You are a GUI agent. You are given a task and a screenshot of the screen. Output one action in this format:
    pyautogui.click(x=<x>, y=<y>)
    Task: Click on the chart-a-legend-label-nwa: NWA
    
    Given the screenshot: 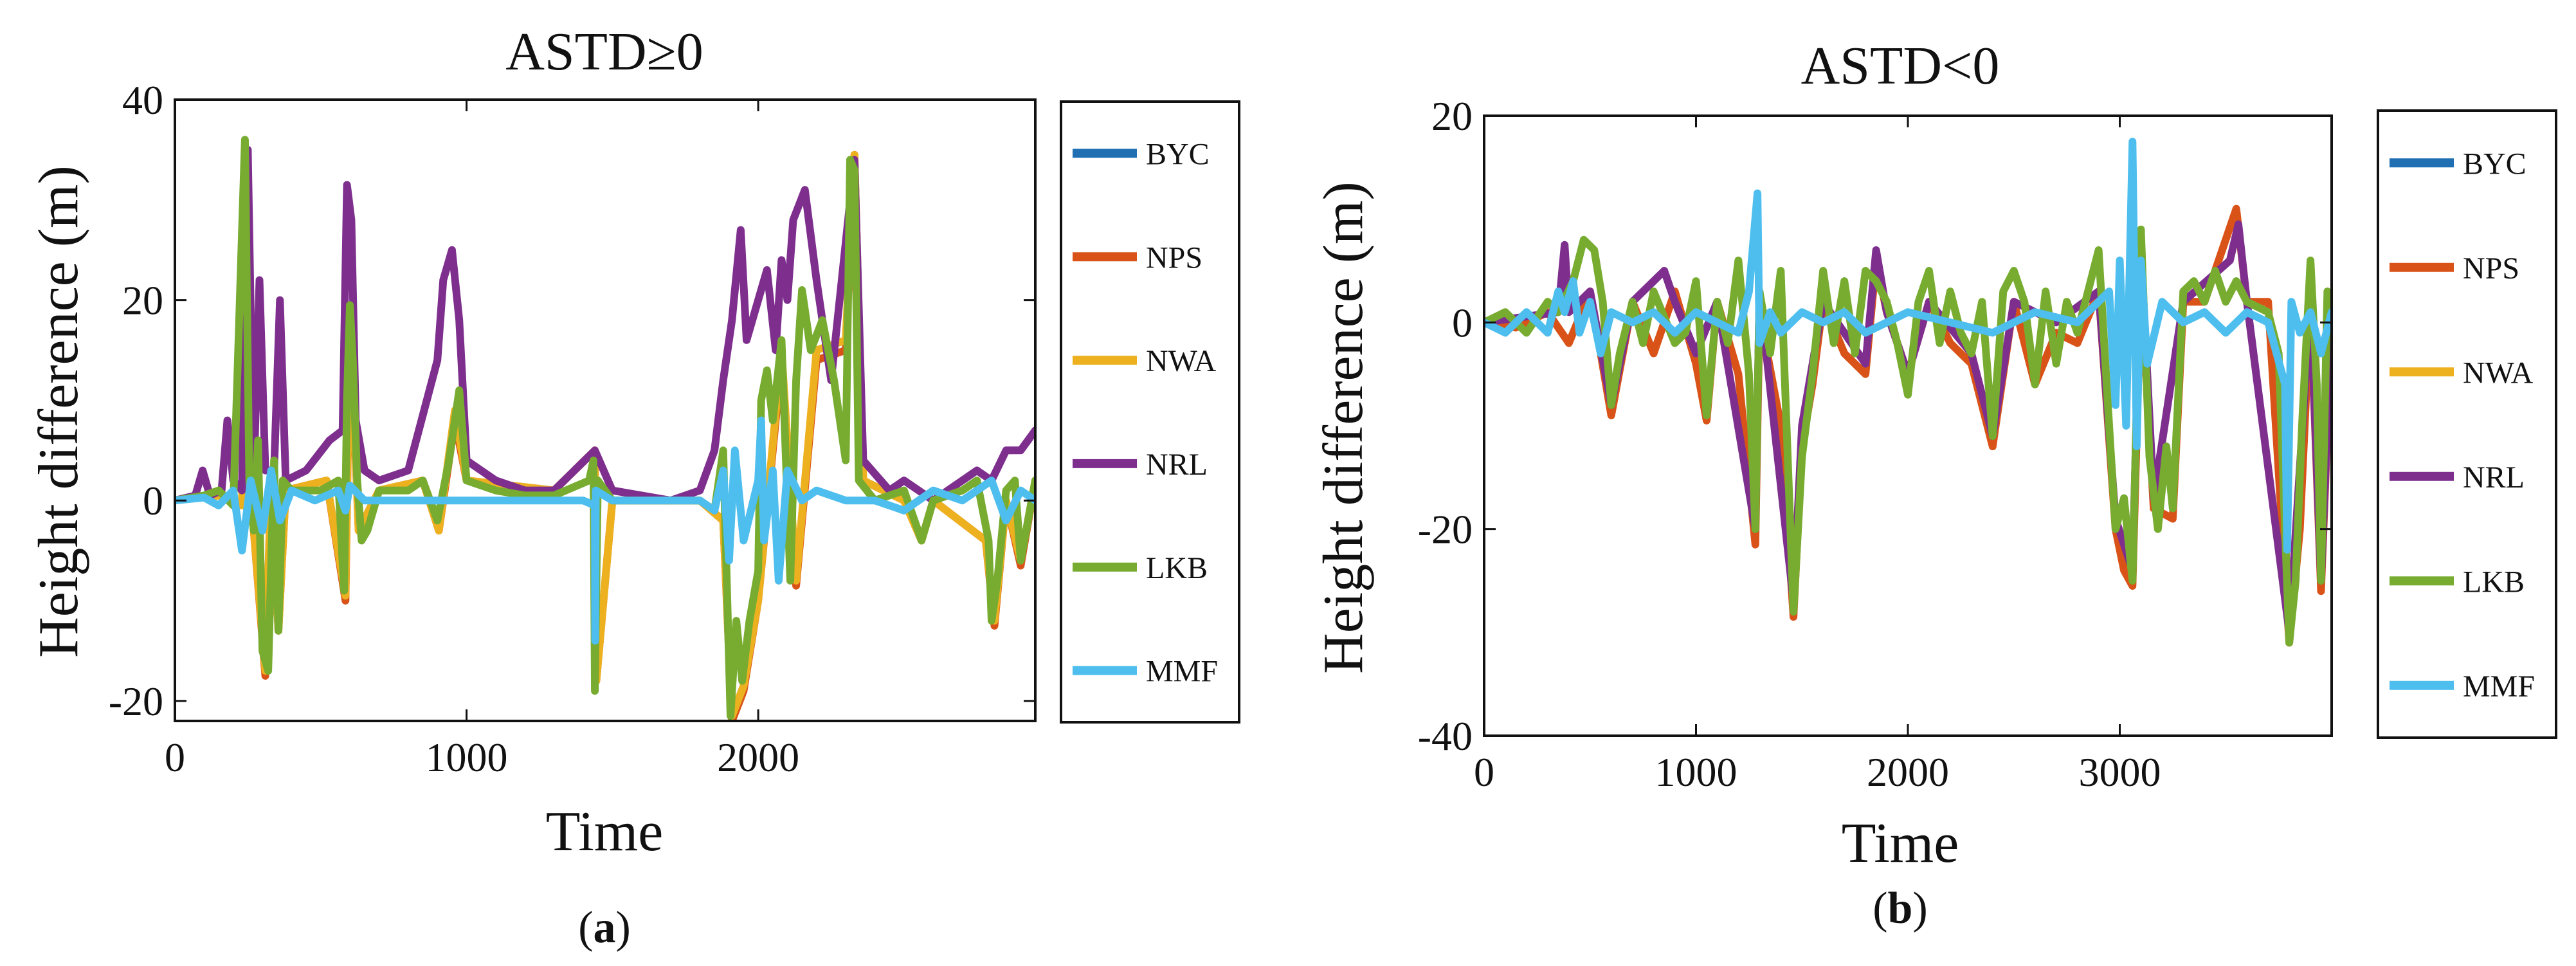 What is the action you would take?
    pyautogui.click(x=1181, y=361)
    